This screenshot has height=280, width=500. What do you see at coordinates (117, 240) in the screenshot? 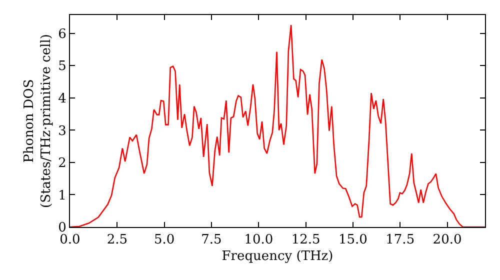
I see `x-tick-label: 2.5` at bounding box center [117, 240].